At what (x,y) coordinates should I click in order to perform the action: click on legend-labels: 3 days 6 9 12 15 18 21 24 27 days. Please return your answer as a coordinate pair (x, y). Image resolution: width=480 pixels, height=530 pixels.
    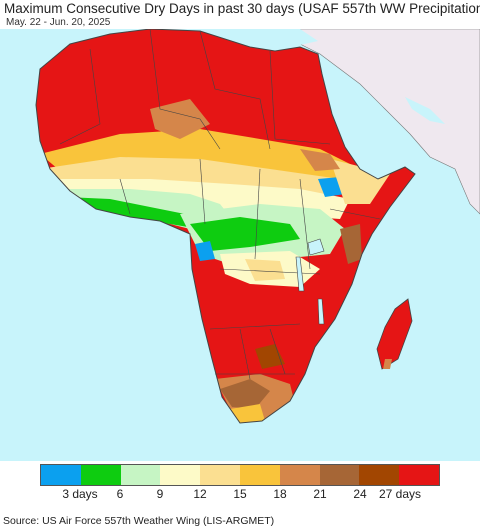
    Looking at the image, I should click on (240, 495).